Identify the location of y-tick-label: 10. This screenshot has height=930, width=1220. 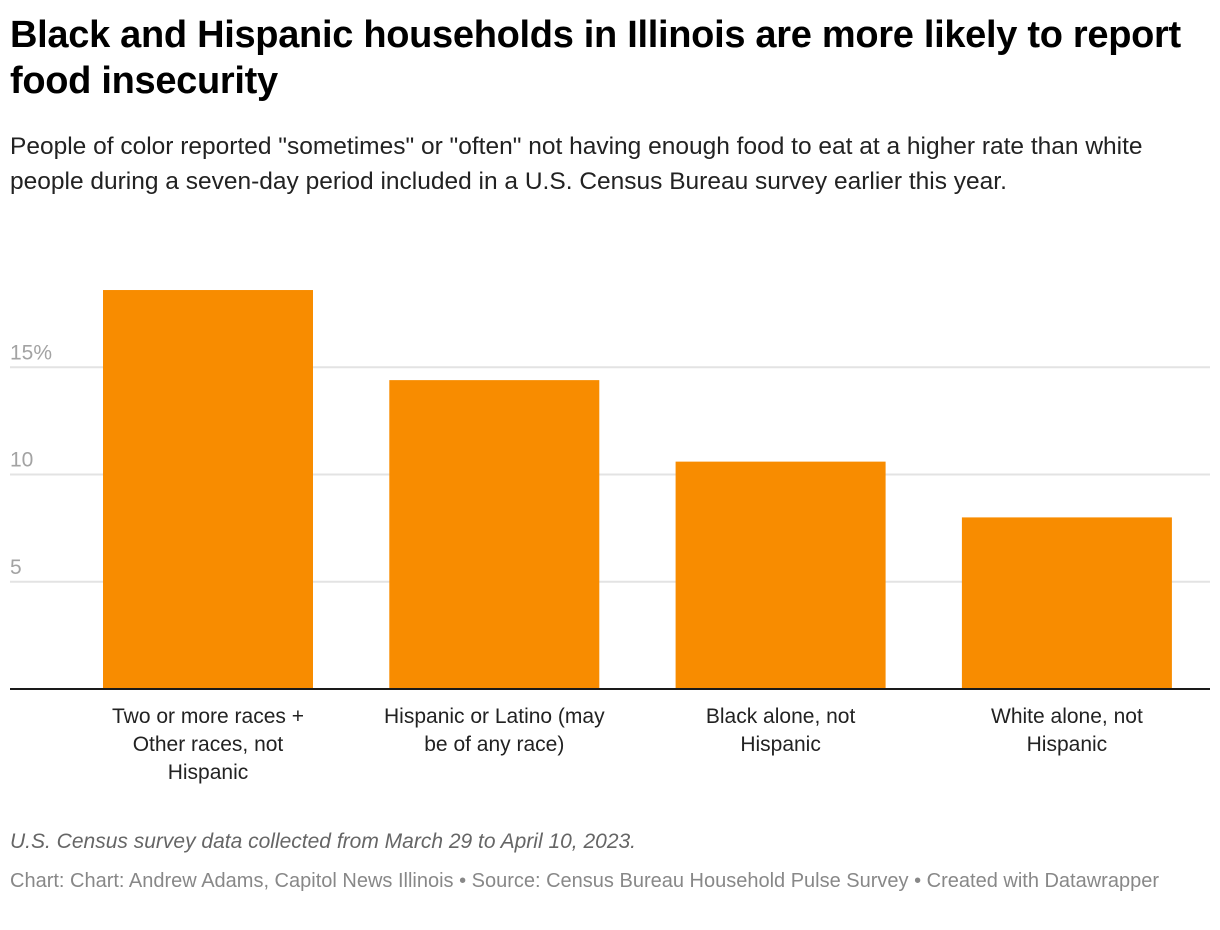
(21, 460).